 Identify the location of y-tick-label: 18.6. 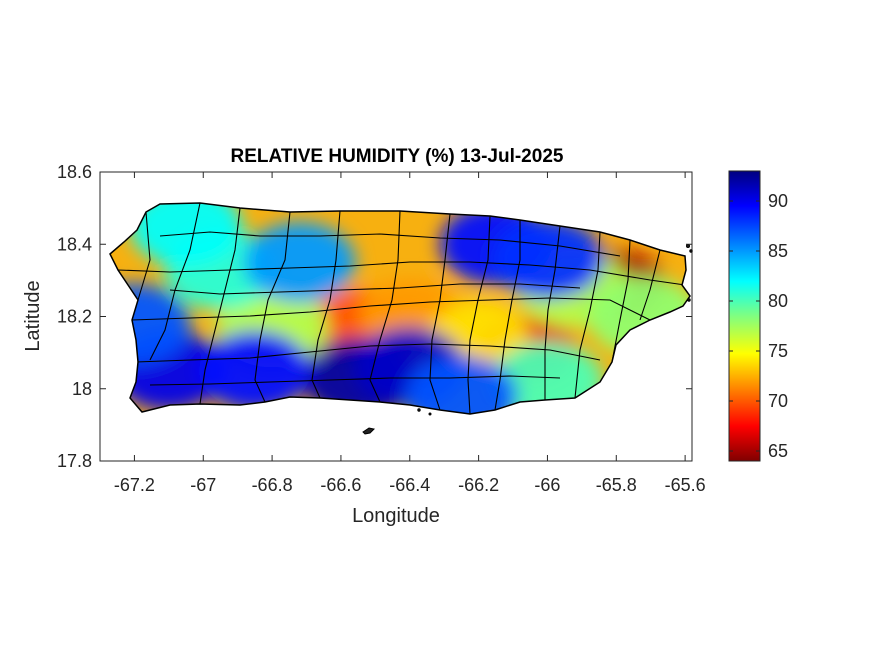
(74, 172).